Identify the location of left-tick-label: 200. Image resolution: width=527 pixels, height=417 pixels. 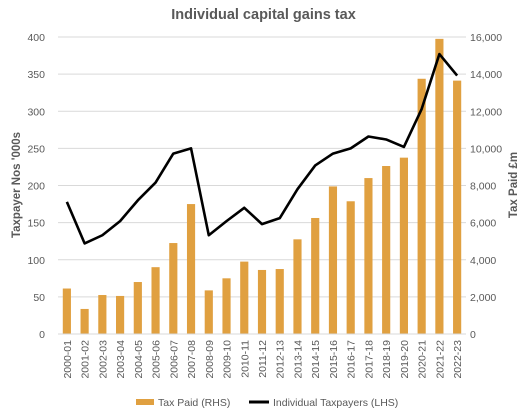
(36, 187).